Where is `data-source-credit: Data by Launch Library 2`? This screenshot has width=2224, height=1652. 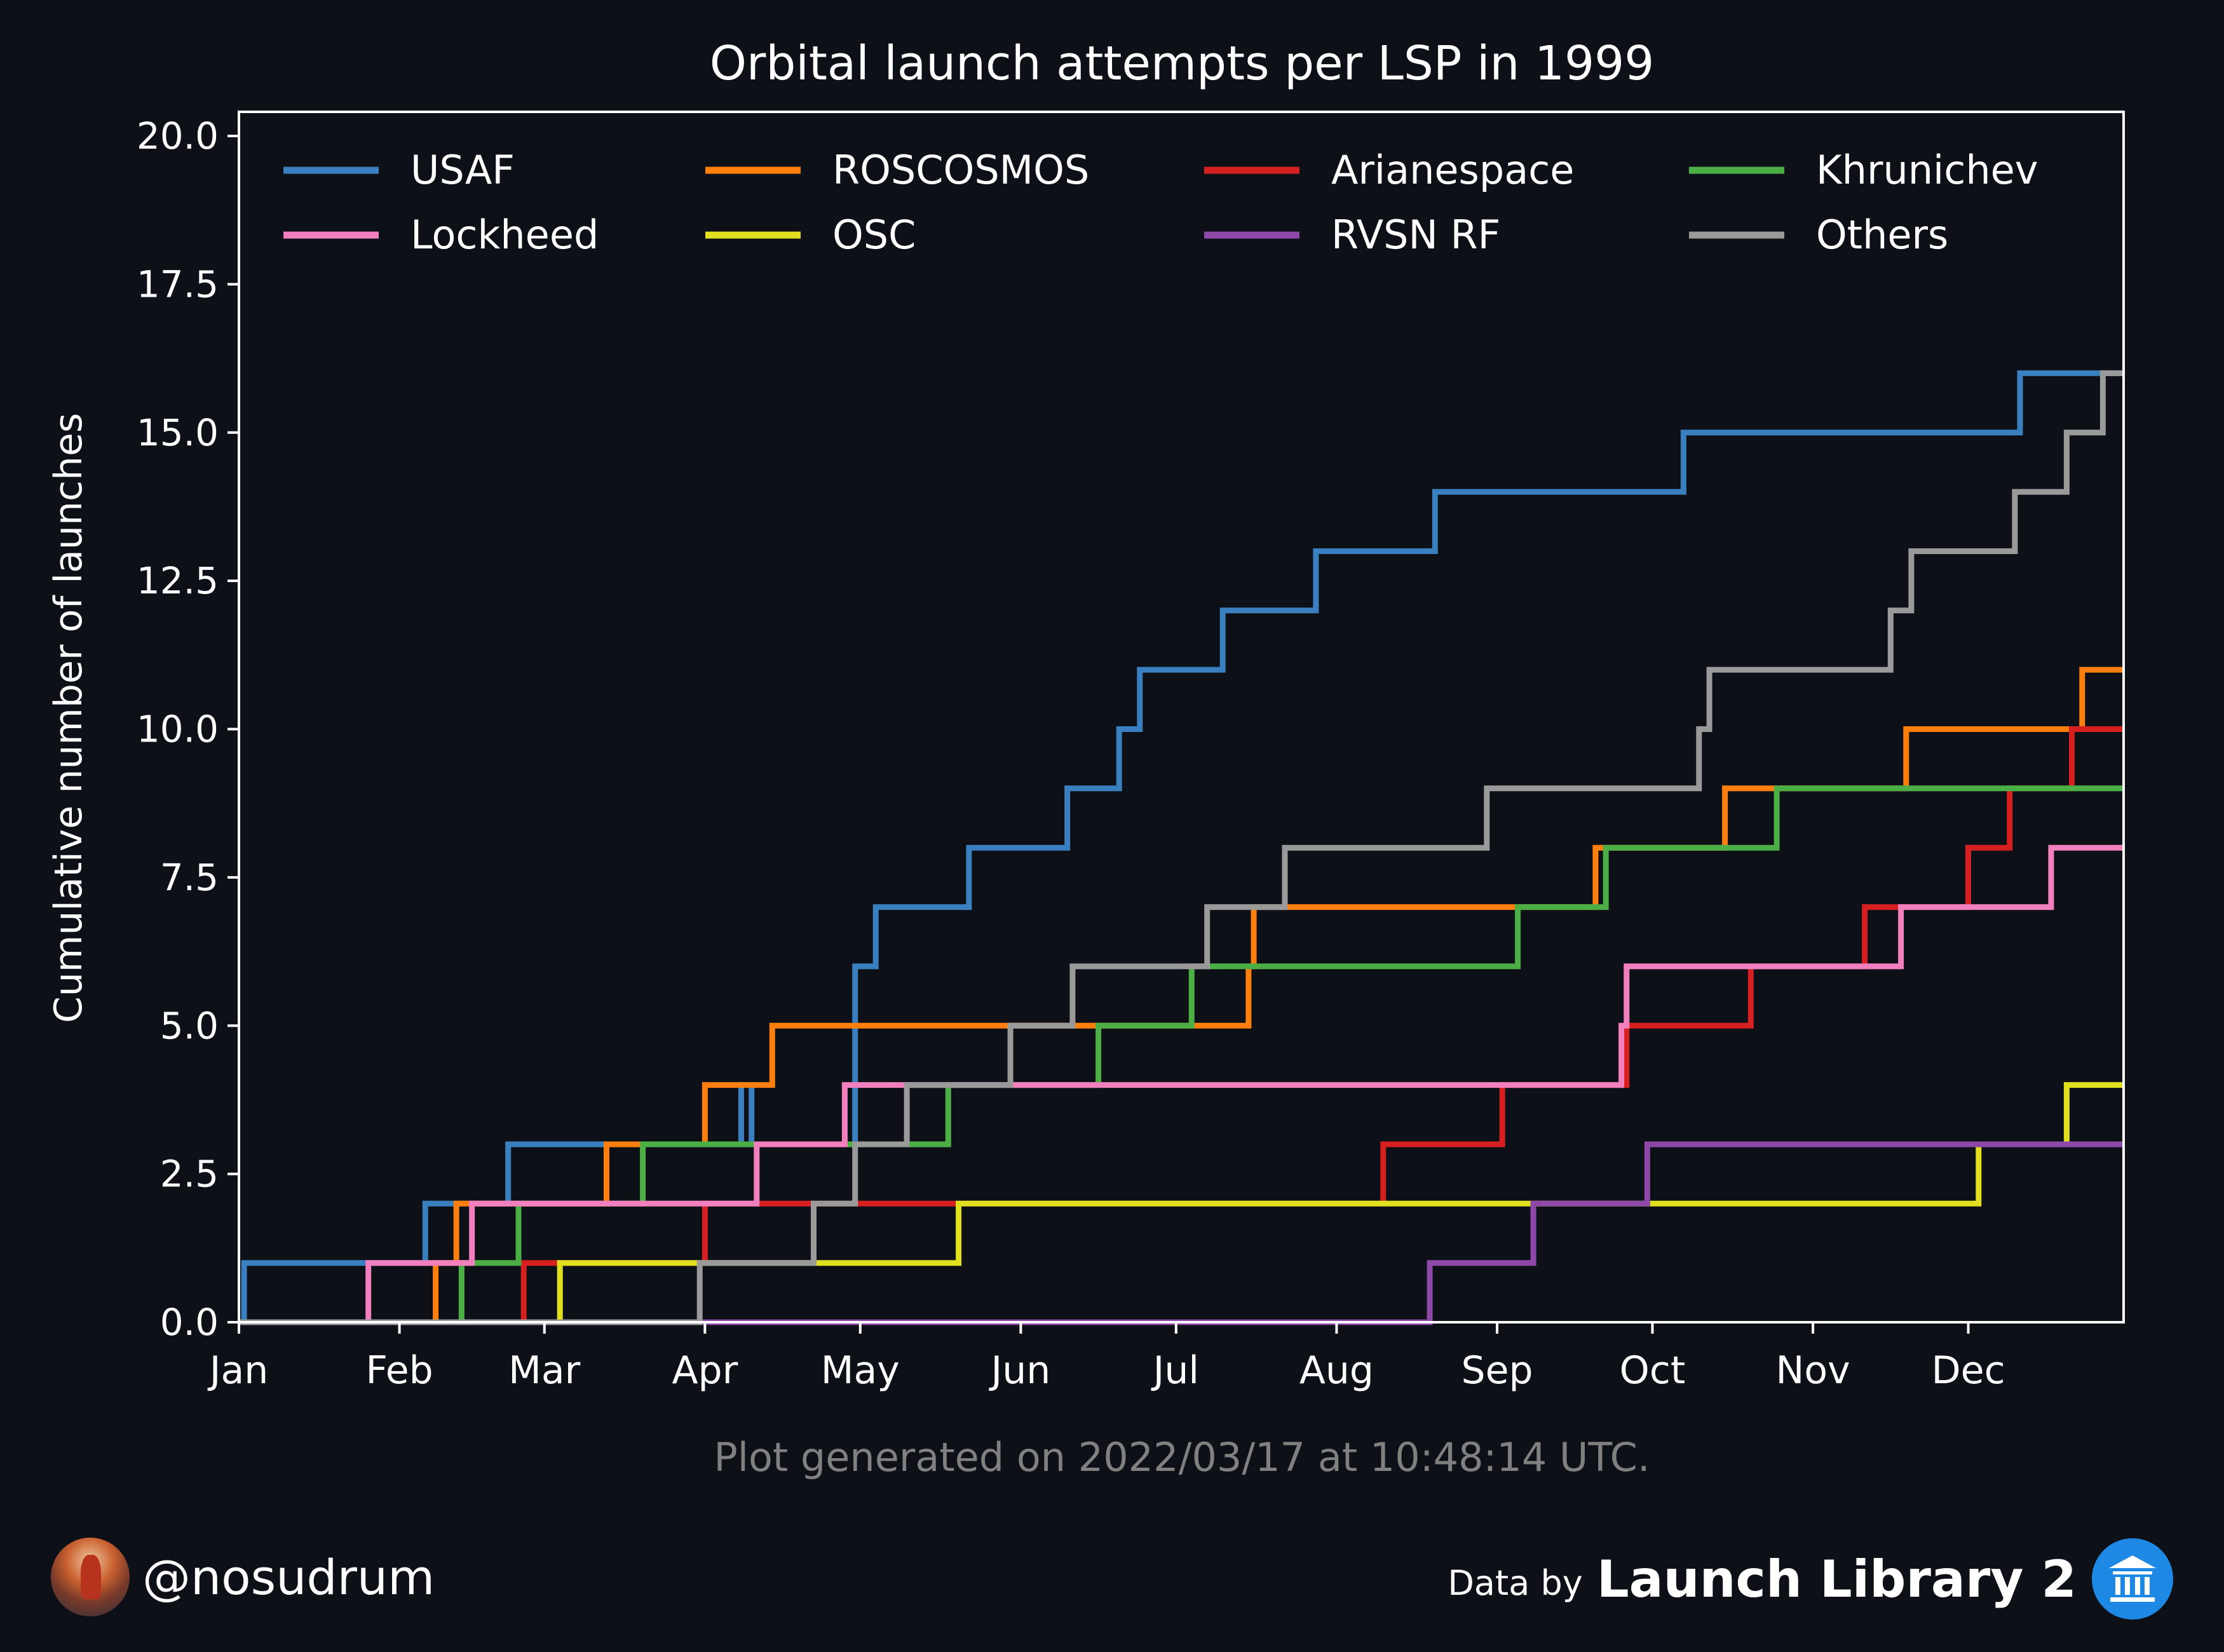
data-source-credit: Data by Launch Library 2 is located at coordinates (1810, 1579).